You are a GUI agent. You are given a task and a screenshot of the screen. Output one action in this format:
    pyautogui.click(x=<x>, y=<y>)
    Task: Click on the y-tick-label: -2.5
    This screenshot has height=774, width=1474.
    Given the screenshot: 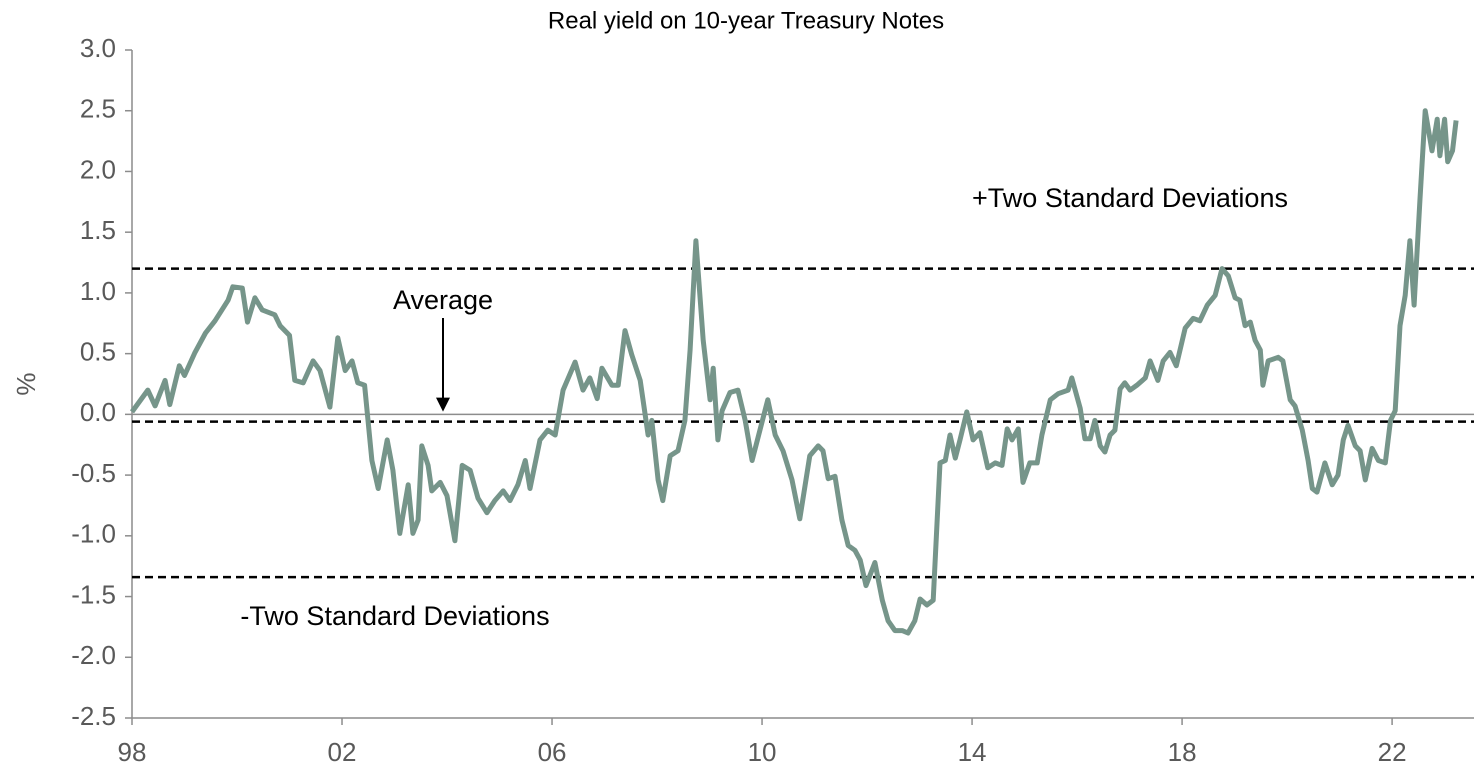 What is the action you would take?
    pyautogui.click(x=93, y=716)
    